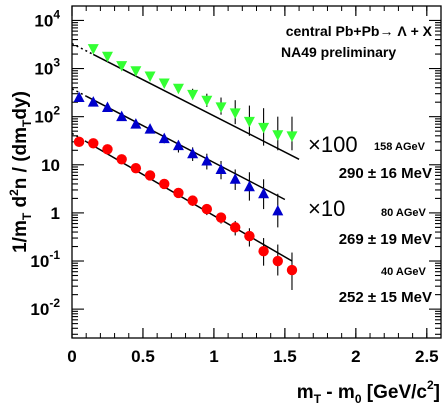 The image size is (447, 406). Describe the element at coordinates (385, 239) in the screenshot. I see `series-temperature-label: 269 ± 19 MeV` at that location.